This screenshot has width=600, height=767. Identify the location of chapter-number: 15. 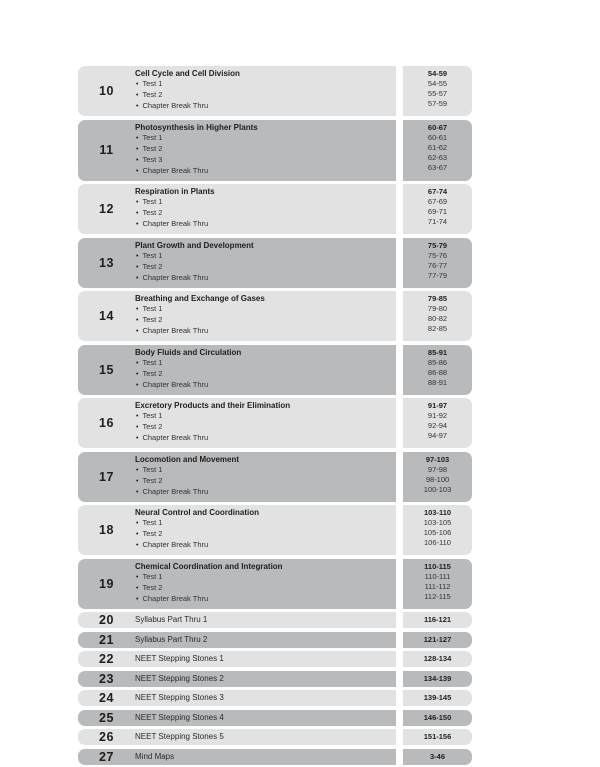
(106, 369).